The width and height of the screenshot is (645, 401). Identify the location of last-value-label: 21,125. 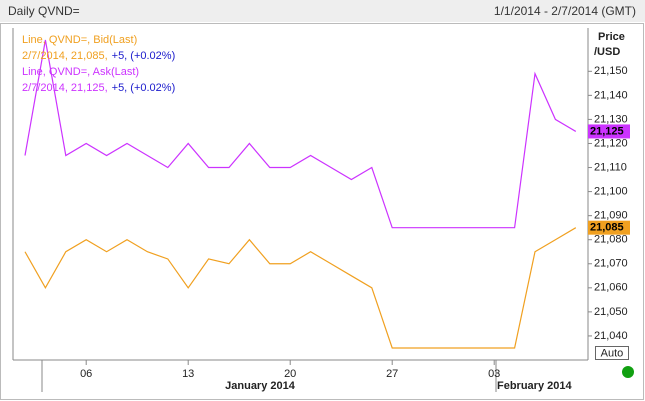
(607, 131).